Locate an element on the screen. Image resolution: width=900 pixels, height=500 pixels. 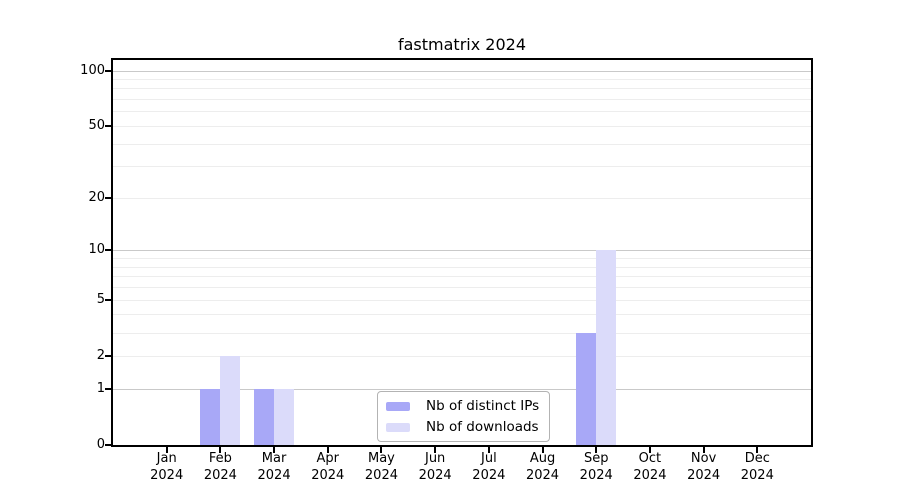
x-tick-label-dec: Dec 2024 is located at coordinates (757, 467).